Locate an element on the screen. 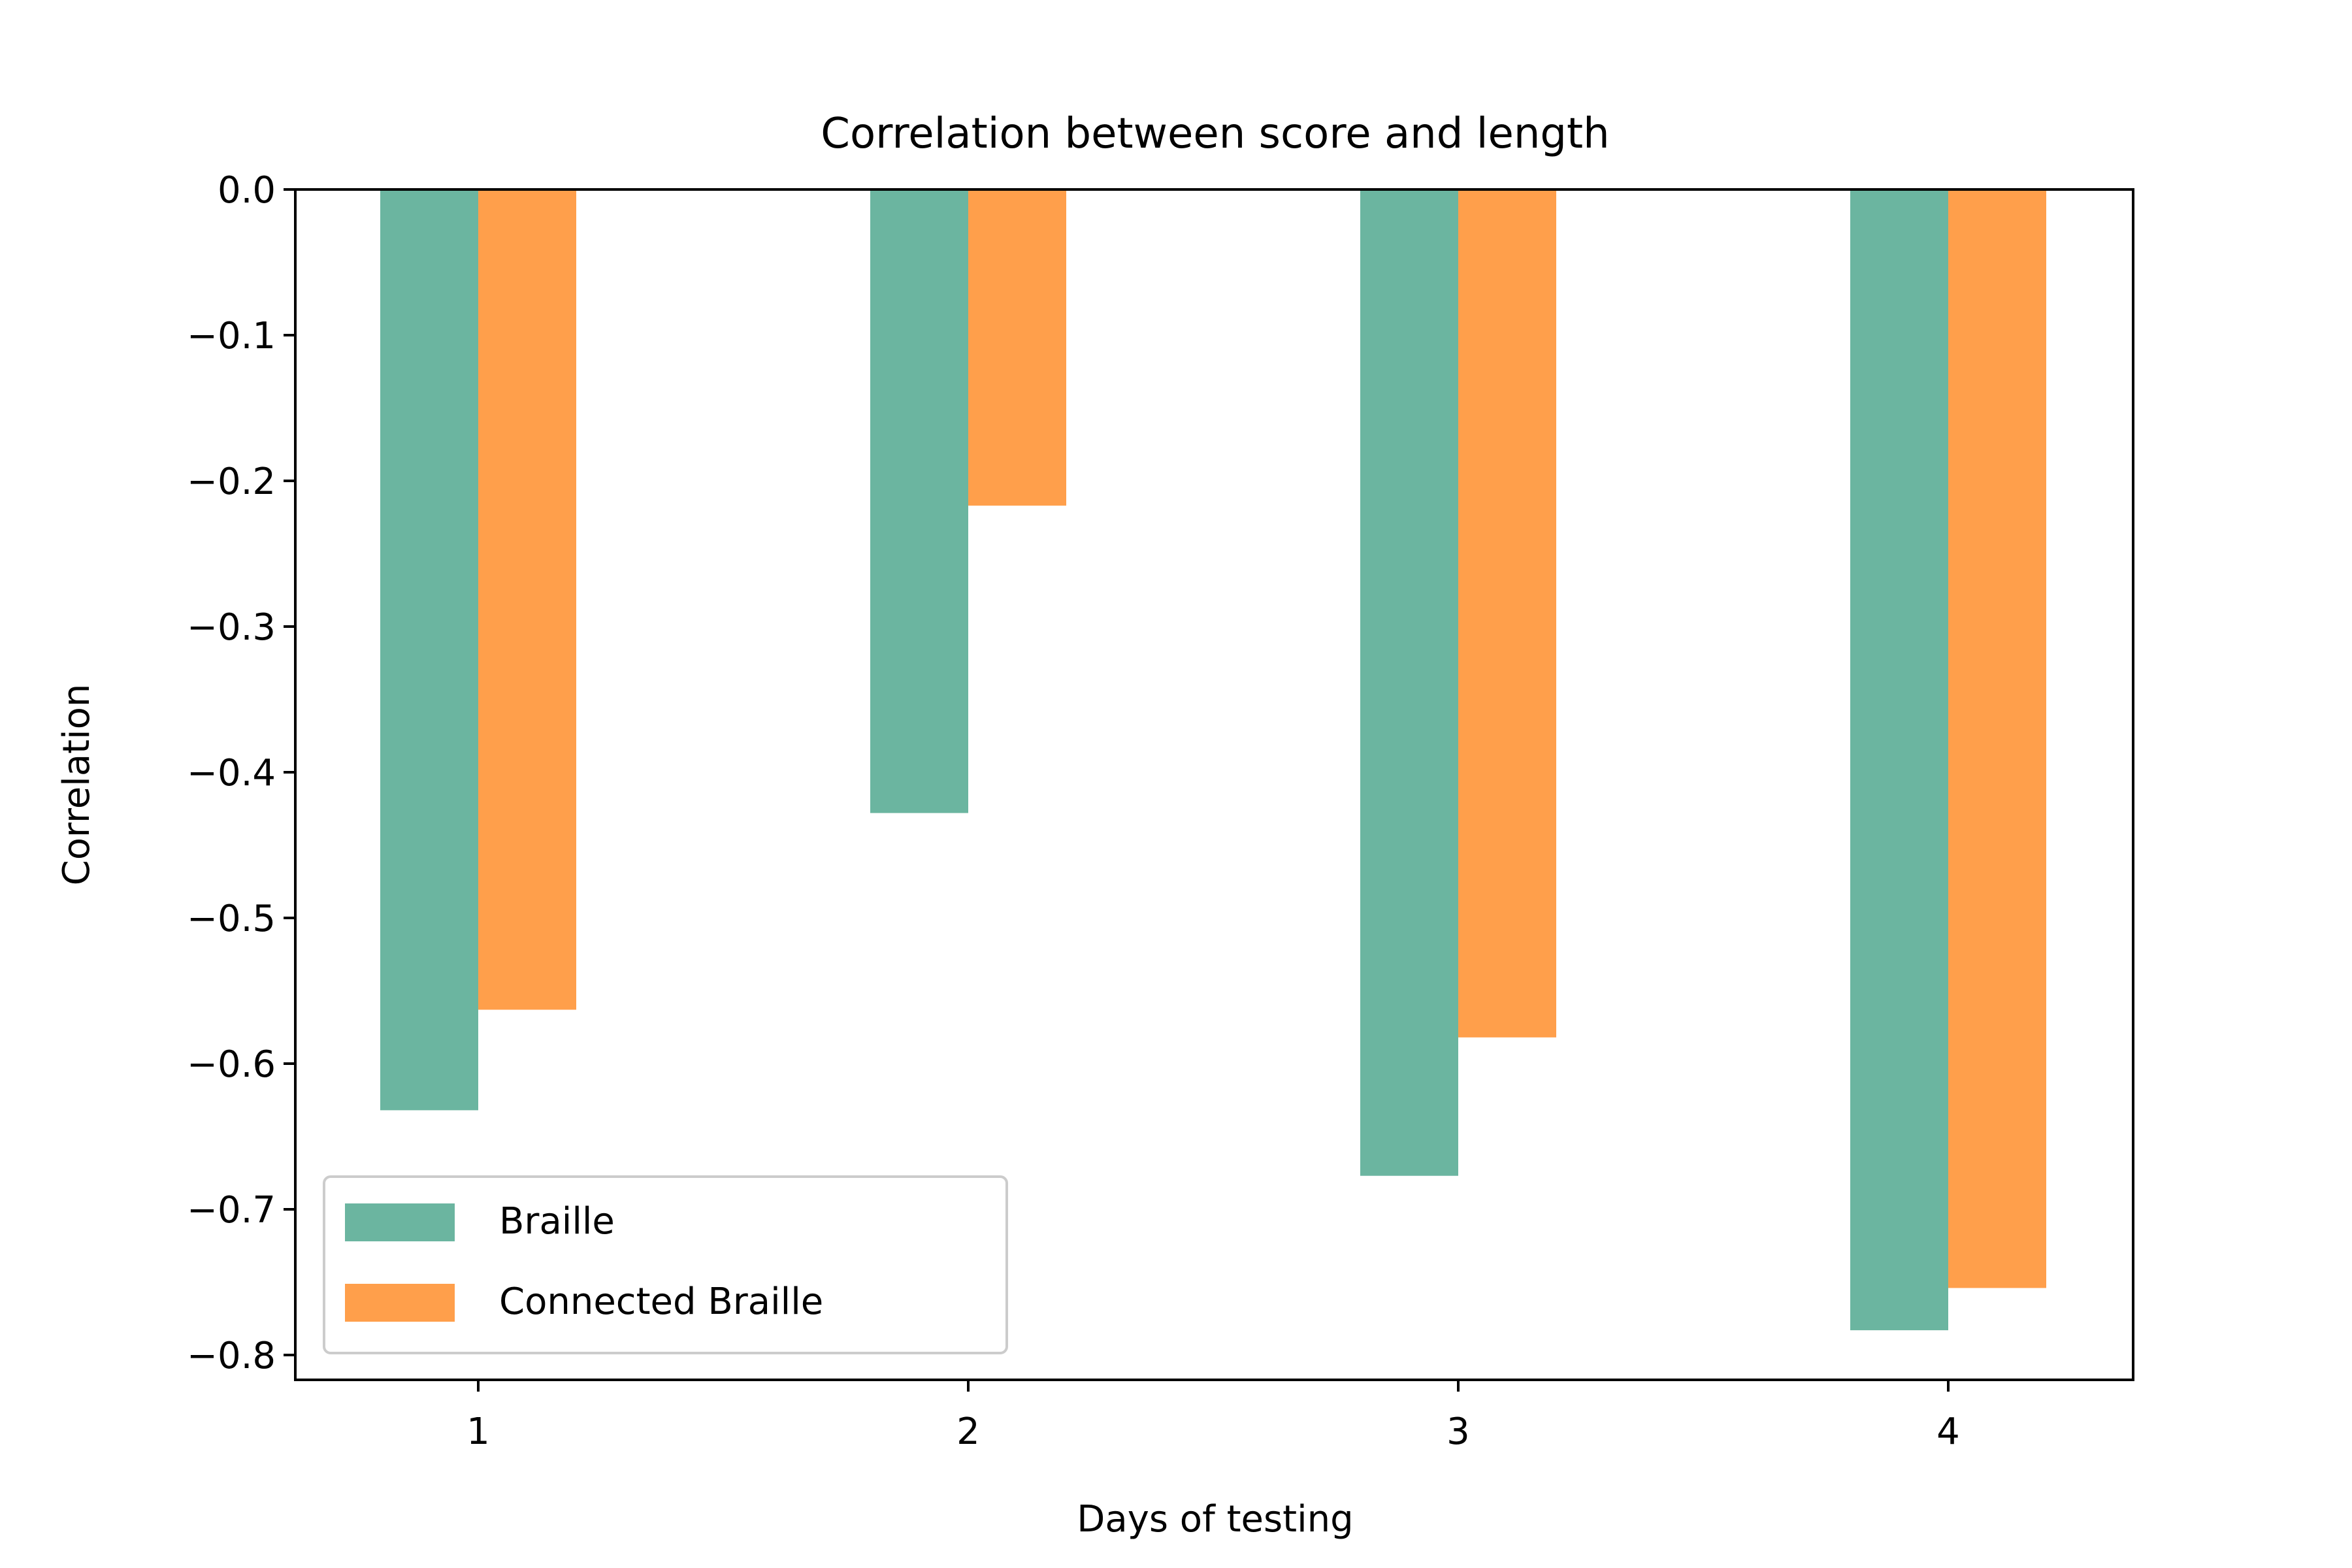 Image resolution: width=2352 pixels, height=1568 pixels. y-tick-label: −0.4 is located at coordinates (231, 773).